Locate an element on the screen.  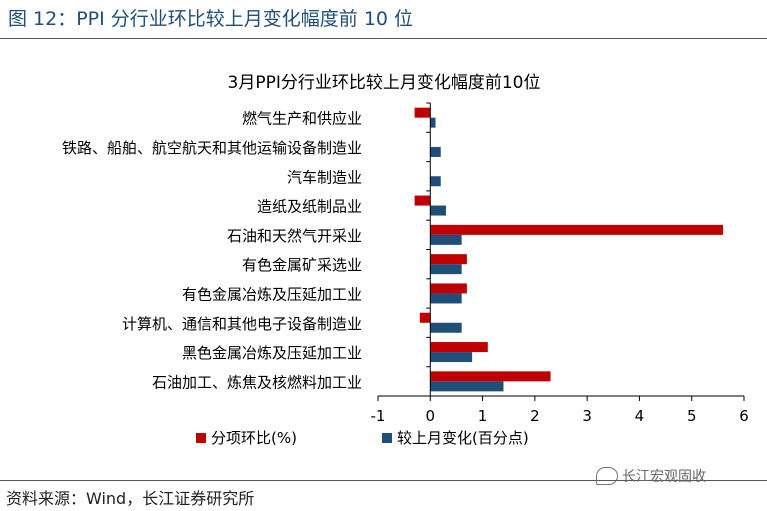
category-label: 石油加工、炼焦及核燃料加工业 is located at coordinates (257, 382).